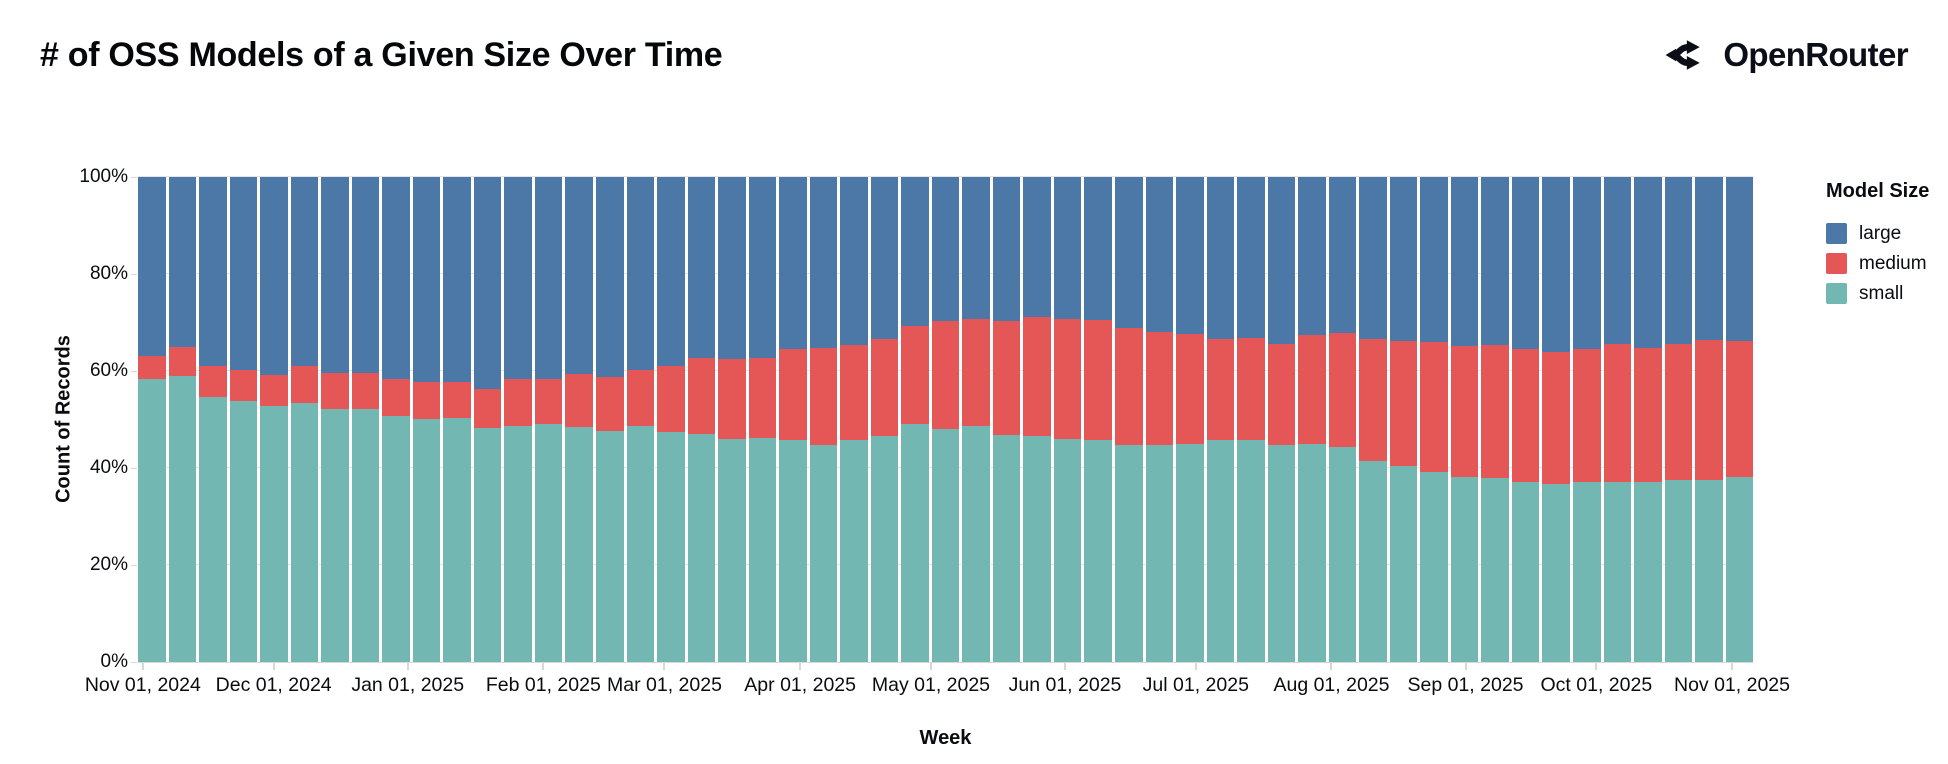 This screenshot has width=1948, height=764. What do you see at coordinates (1683, 55) in the screenshot?
I see `openrouter-logo-icon` at bounding box center [1683, 55].